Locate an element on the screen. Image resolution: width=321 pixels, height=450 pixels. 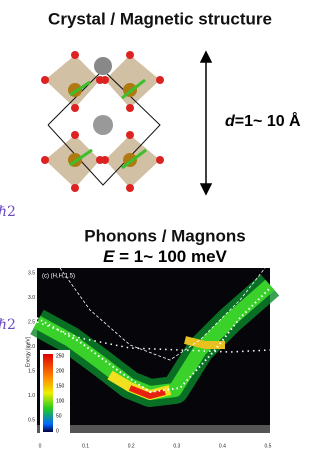
colorbar-label: 250 is located at coordinates (60, 356).